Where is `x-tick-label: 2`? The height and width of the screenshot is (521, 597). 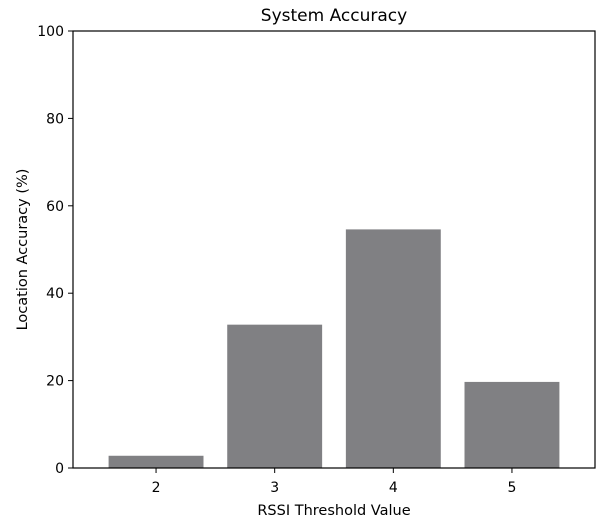 x-tick-label: 2 is located at coordinates (156, 488).